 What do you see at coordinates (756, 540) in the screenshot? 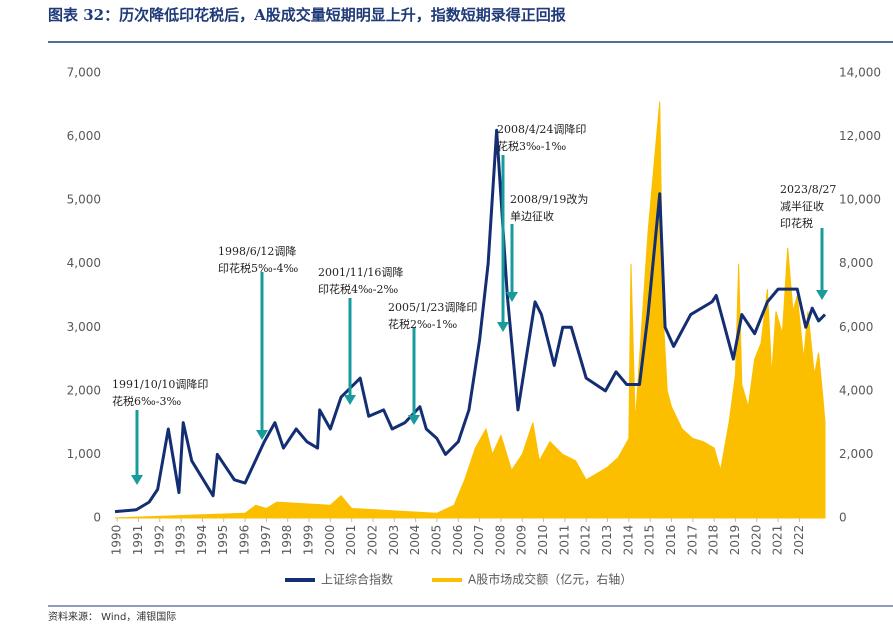
I see `x-tick-label: 2020` at bounding box center [756, 540].